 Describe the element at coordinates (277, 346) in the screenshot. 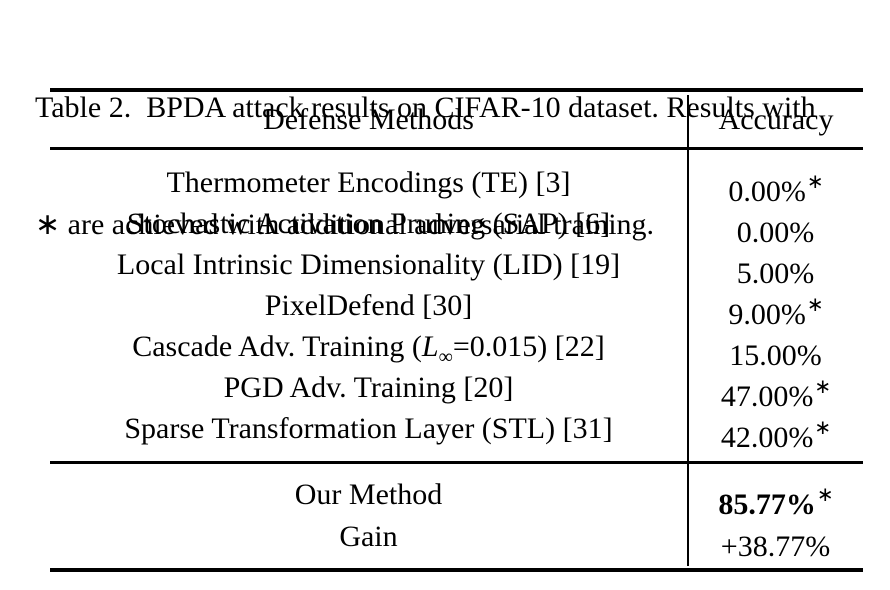

I see `method-text: Cascade Adv. Training (` at that location.